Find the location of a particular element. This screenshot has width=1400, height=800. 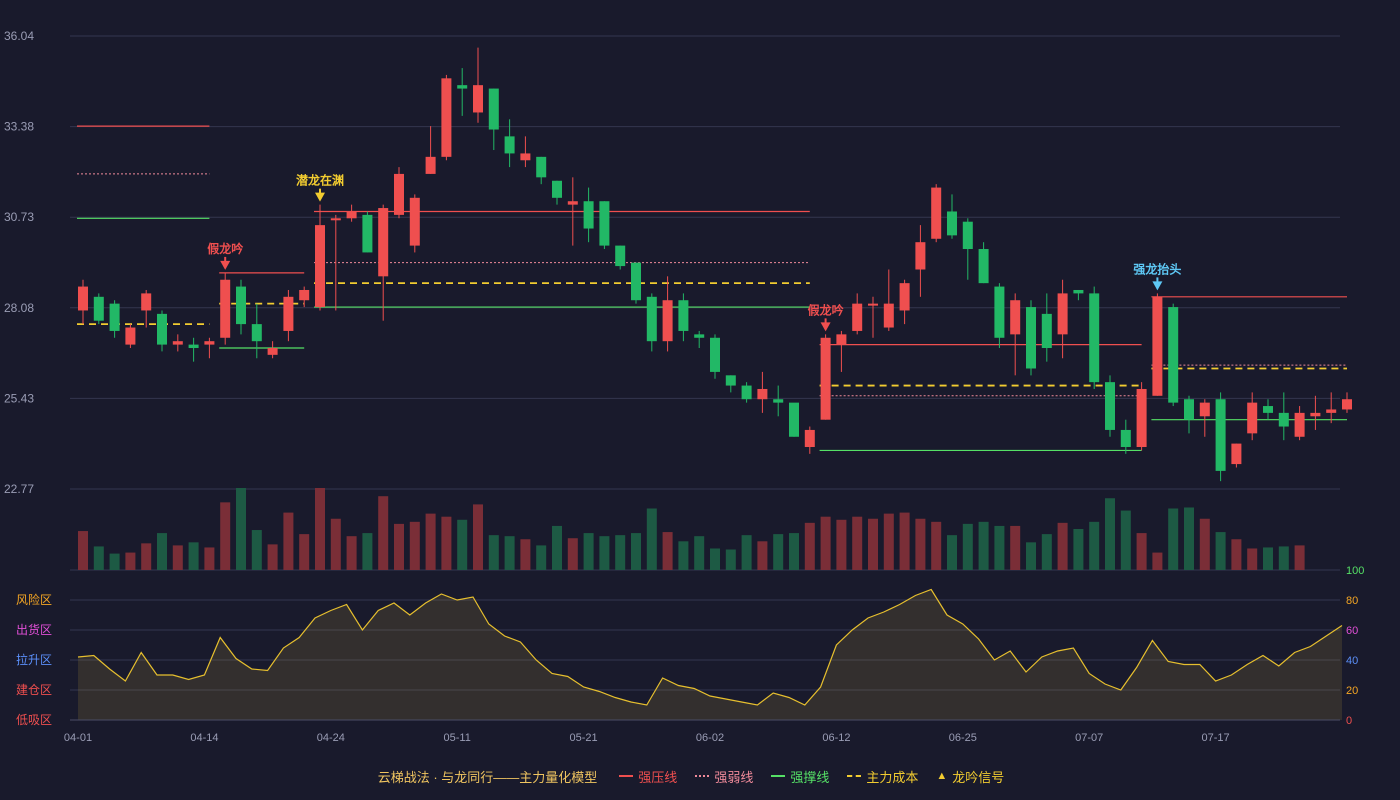

legend-item-signal: ▲ 龙吟信号 is located at coordinates (970, 776).